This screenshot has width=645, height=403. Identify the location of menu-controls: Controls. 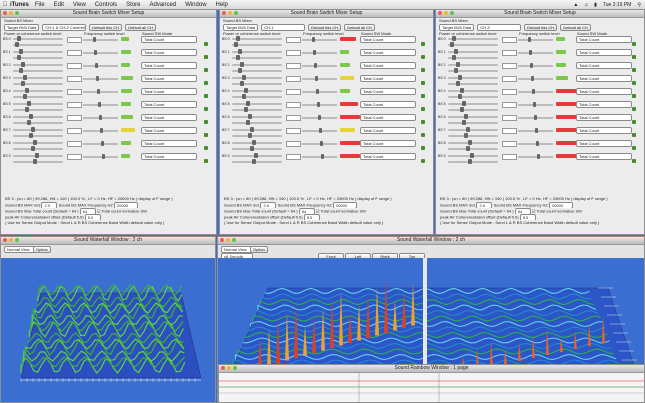
(106, 4).